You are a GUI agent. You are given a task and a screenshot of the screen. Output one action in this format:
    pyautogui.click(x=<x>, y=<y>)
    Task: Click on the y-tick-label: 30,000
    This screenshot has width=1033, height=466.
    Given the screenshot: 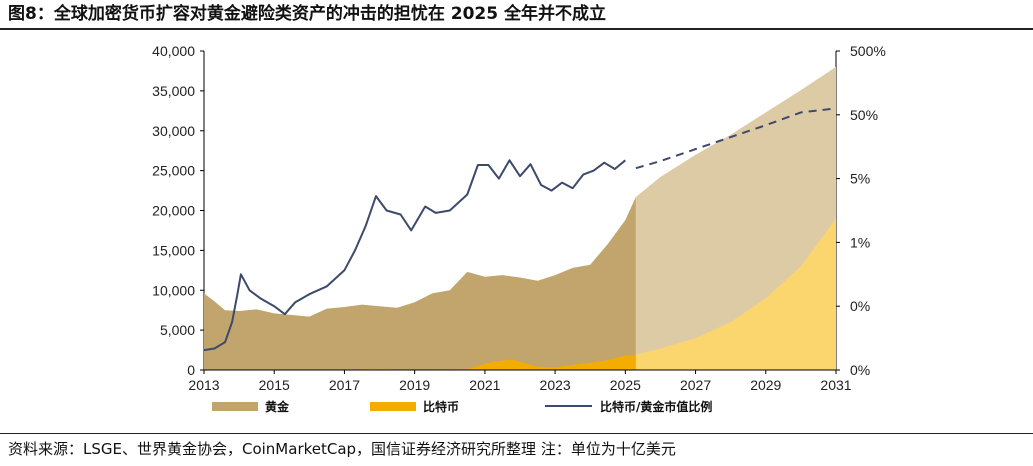 What is the action you would take?
    pyautogui.click(x=173, y=131)
    